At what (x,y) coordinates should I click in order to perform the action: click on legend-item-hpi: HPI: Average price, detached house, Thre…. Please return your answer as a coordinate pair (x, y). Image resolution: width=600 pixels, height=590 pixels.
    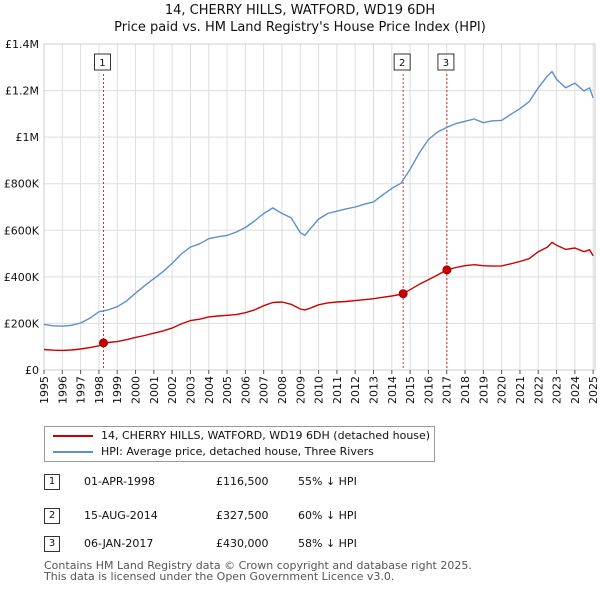
    Looking at the image, I should click on (213, 452).